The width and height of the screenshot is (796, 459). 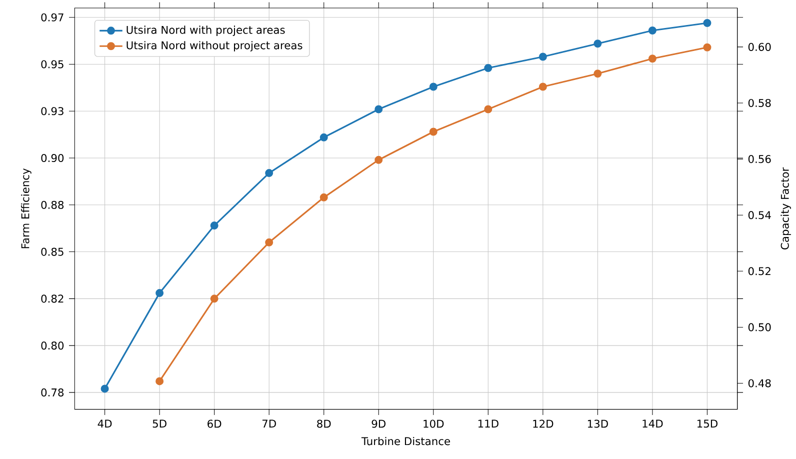 I want to click on x-tick-label: 4D, so click(x=105, y=424).